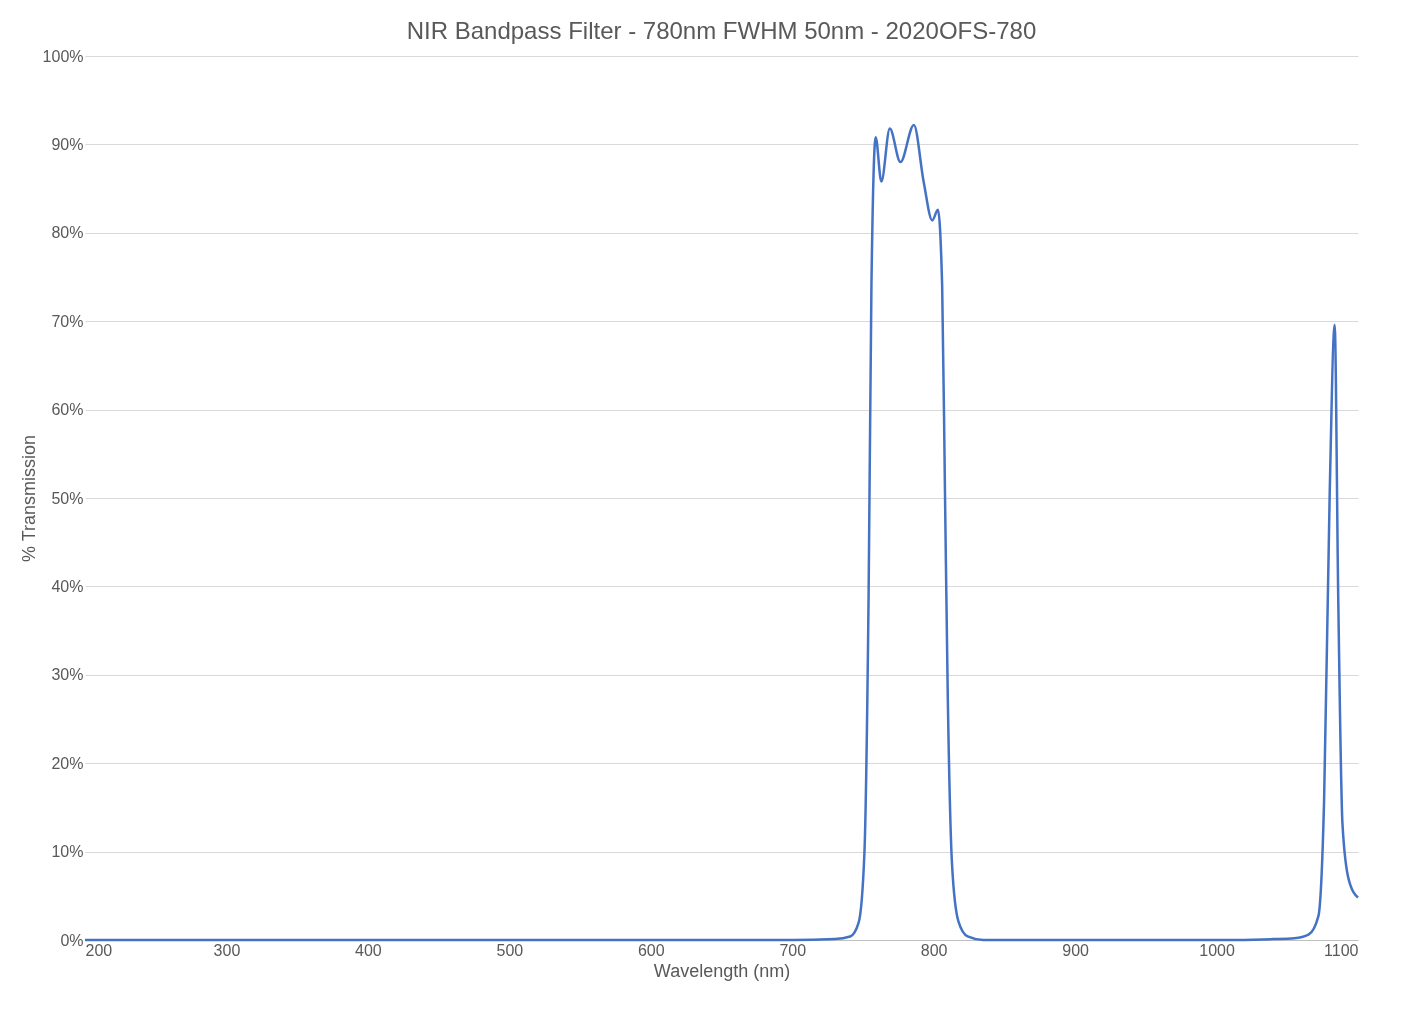 The width and height of the screenshot is (1412, 1026). Describe the element at coordinates (721, 30) in the screenshot. I see `chart-title: NIR Bandpass Filter - 780nm FWHM 50nm - 2020OFS-780` at that location.